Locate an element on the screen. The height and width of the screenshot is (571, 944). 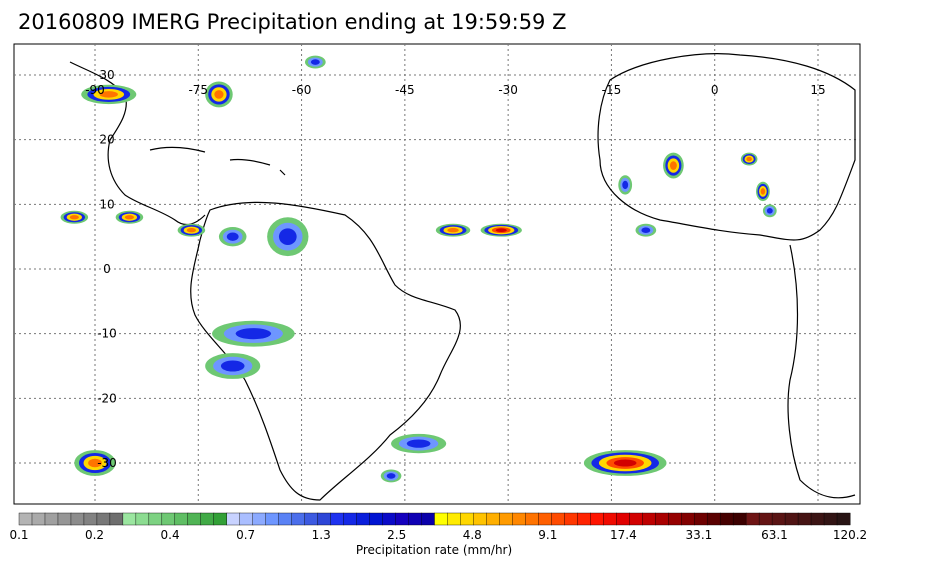
colorbar-tick-label: 2.5 is located at coordinates (396, 535).